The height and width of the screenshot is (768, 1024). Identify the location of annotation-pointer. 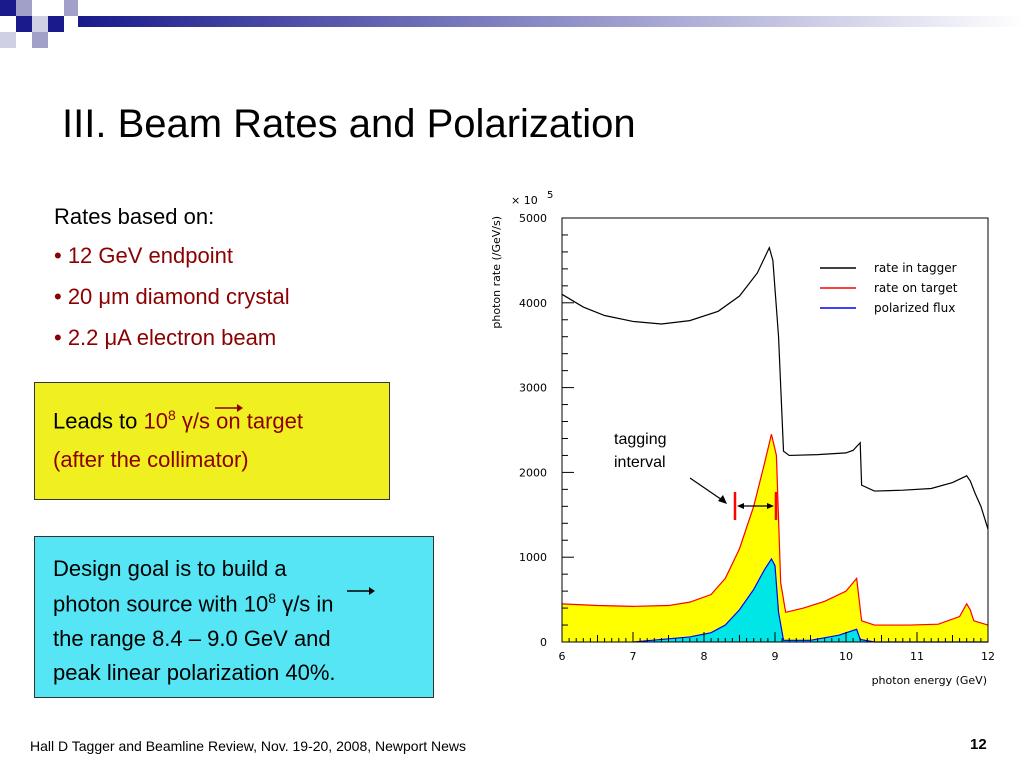
(707, 490).